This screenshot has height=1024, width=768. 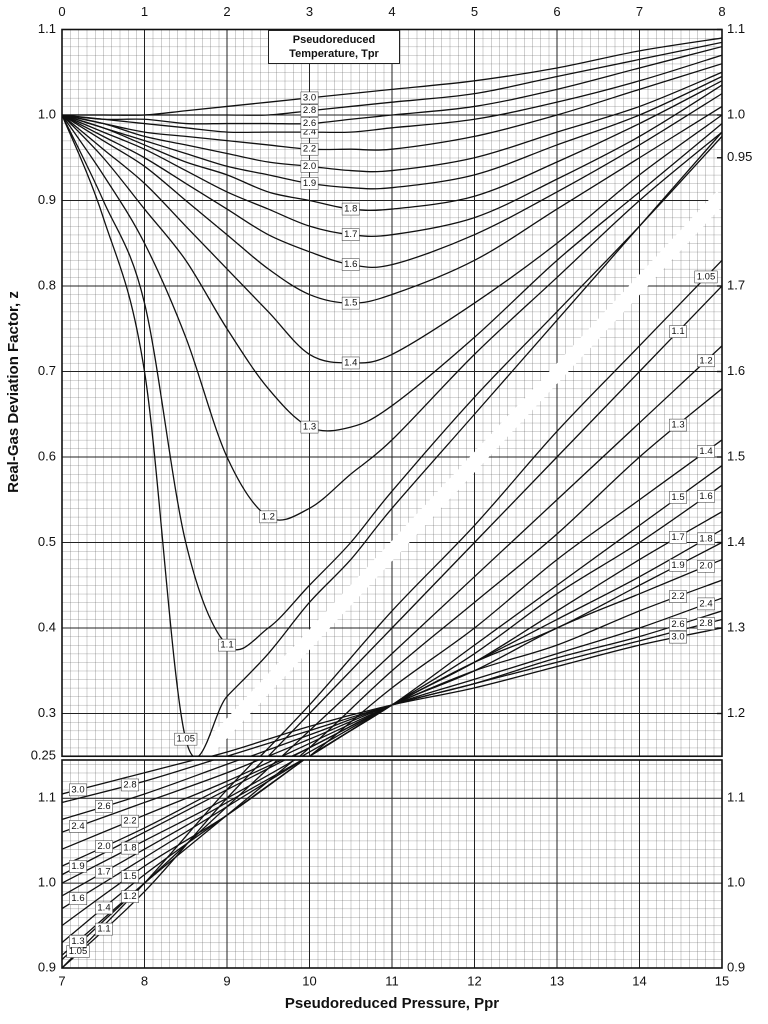 I want to click on y-tick-label: 0.8, so click(x=47, y=284).